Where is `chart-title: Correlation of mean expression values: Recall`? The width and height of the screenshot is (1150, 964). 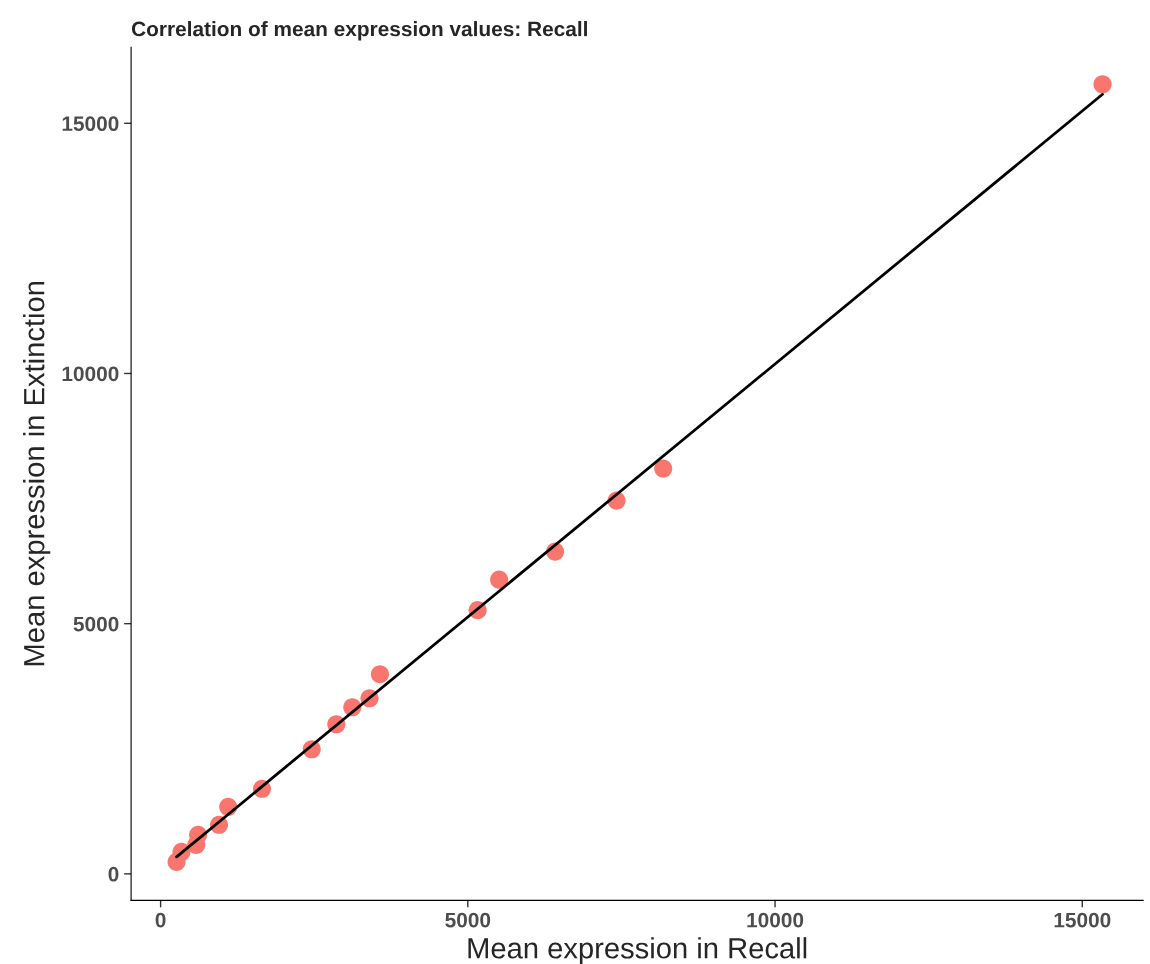
chart-title: Correlation of mean expression values: Recall is located at coordinates (359, 31).